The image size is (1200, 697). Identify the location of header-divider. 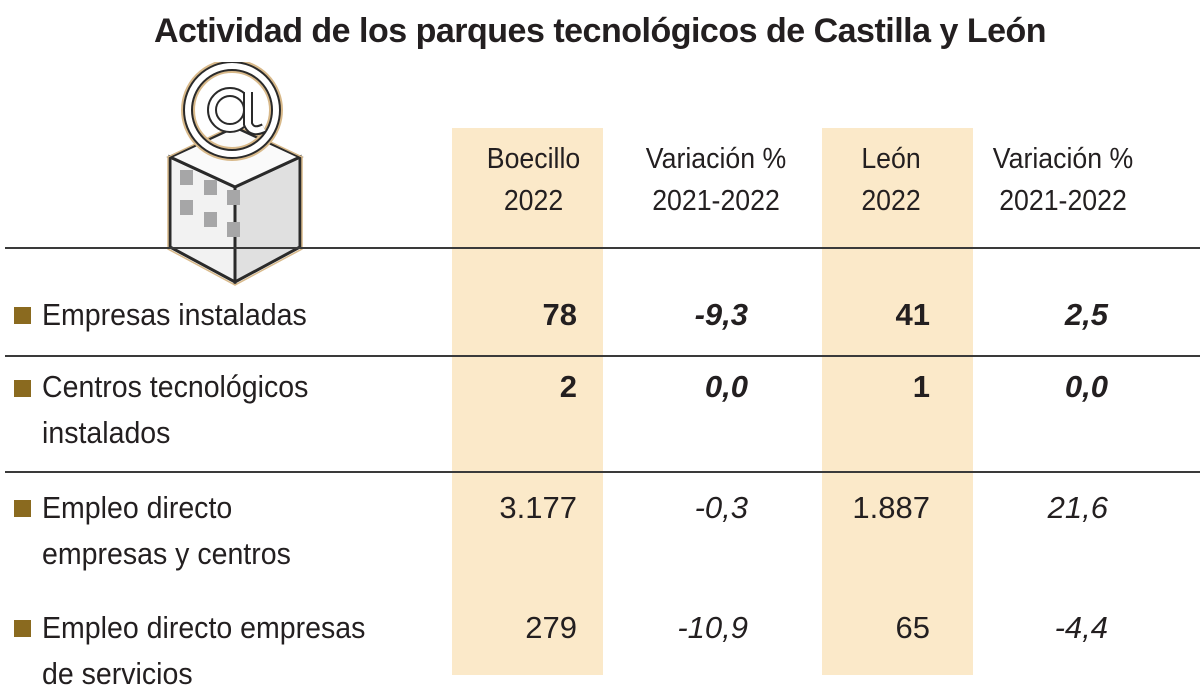
(602, 248).